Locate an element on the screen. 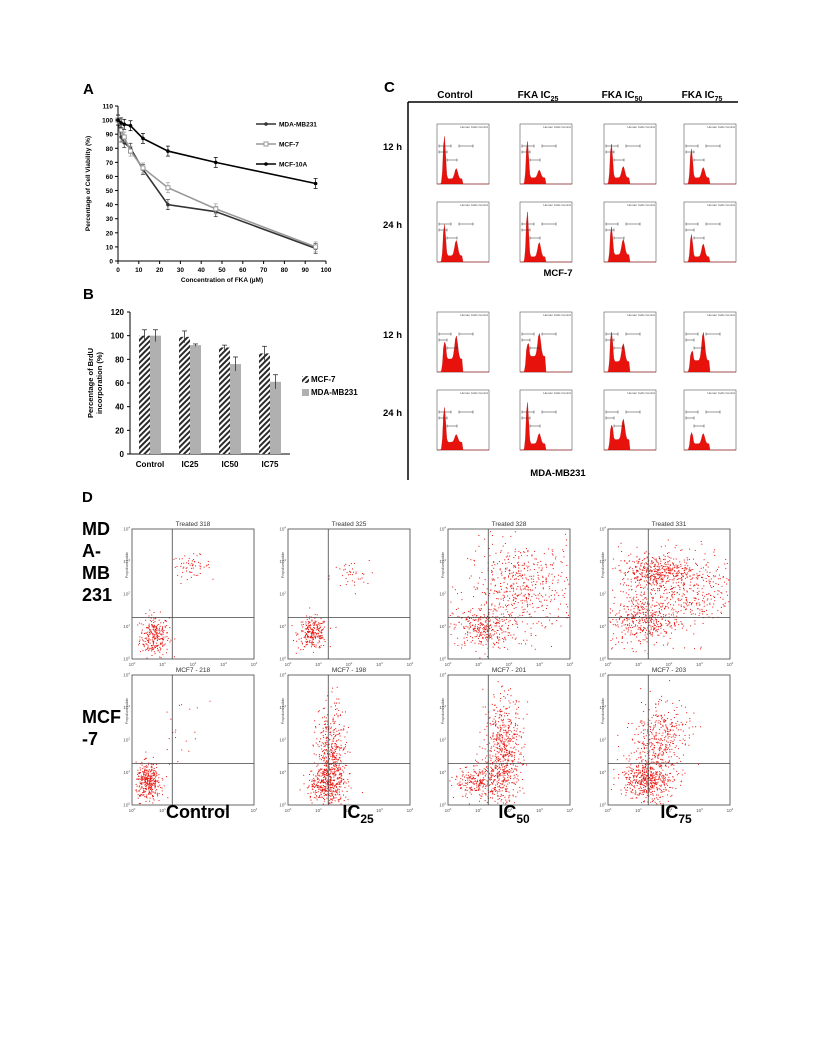 This screenshot has width=816, height=1053. scatter-title: Treated 328 is located at coordinates (509, 524).